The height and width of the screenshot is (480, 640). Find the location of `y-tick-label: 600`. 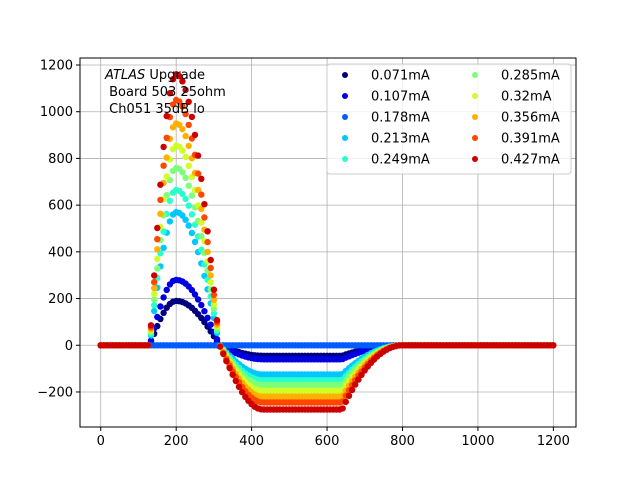

y-tick-label: 600 is located at coordinates (60, 206).